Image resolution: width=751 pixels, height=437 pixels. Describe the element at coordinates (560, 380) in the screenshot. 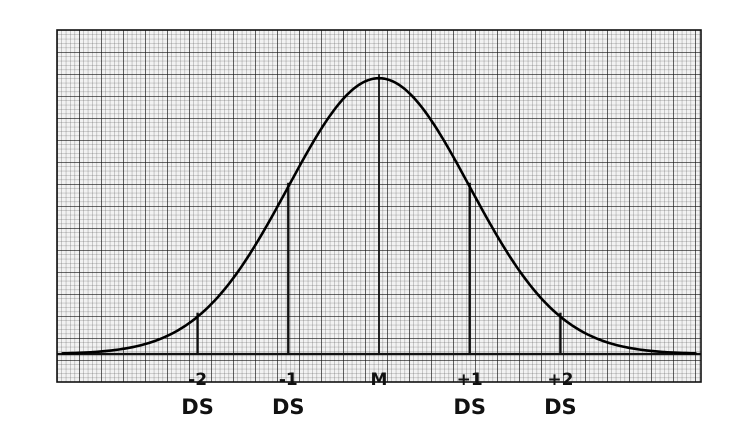

I see `x-tick-label: +2` at that location.